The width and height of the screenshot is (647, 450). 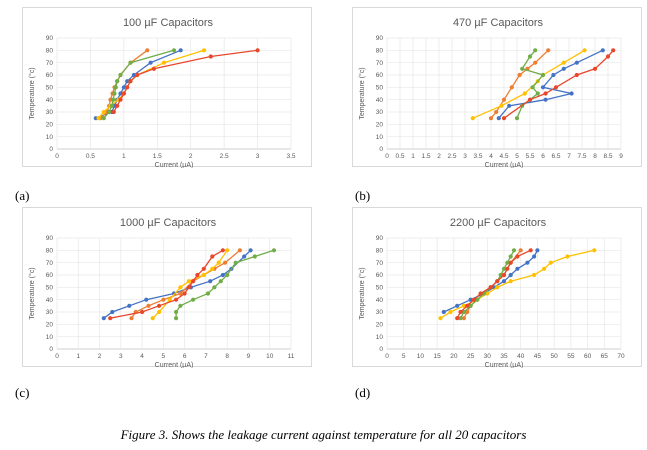 I want to click on x-tick-label: 65, so click(x=605, y=356).